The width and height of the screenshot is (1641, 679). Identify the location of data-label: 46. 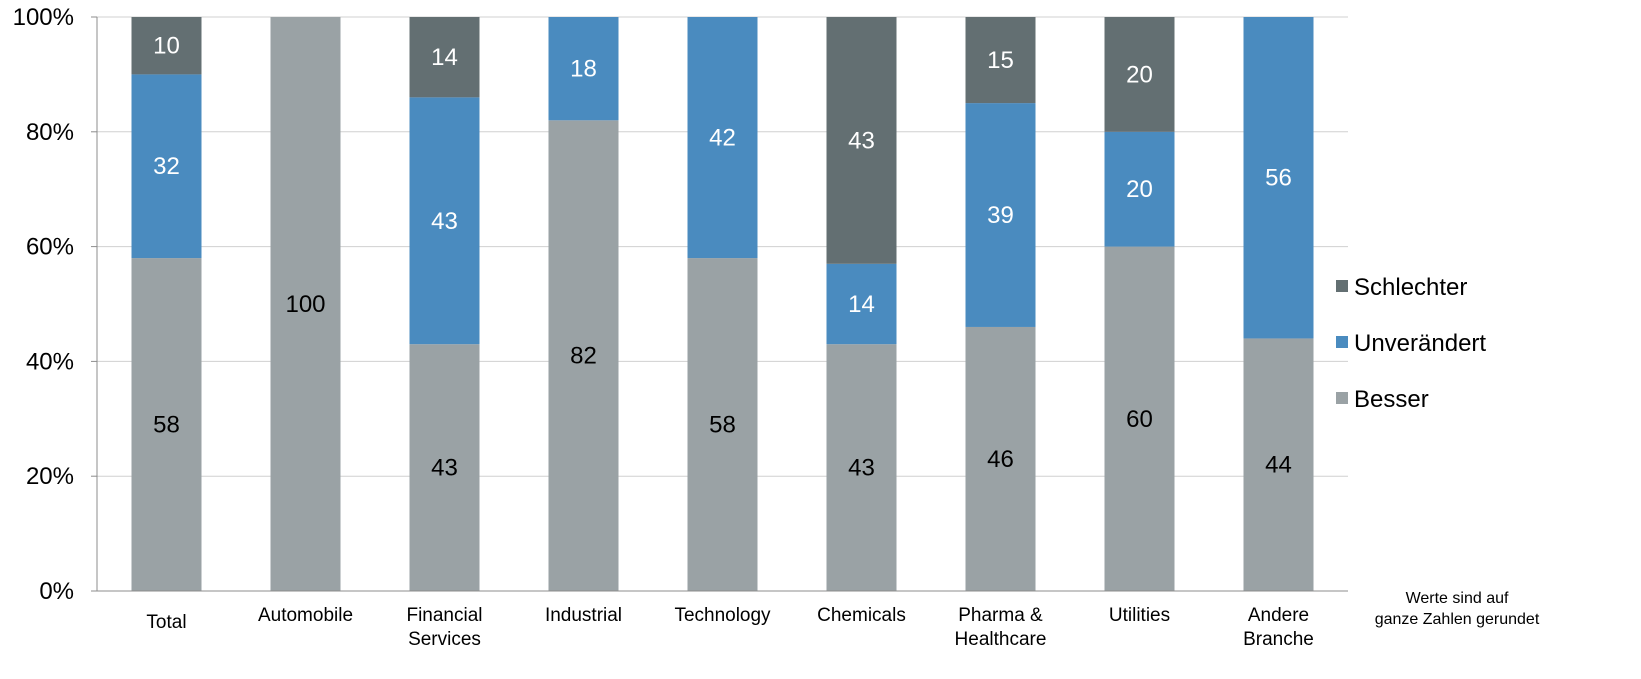
(1000, 459).